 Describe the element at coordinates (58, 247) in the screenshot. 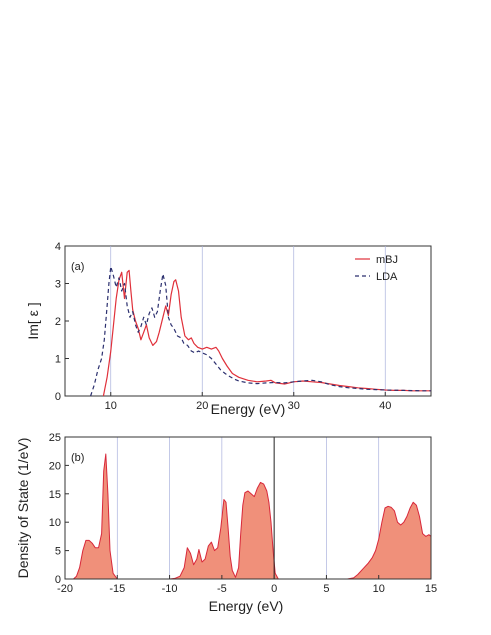

I see `panel-a-ytick-label: 4` at that location.